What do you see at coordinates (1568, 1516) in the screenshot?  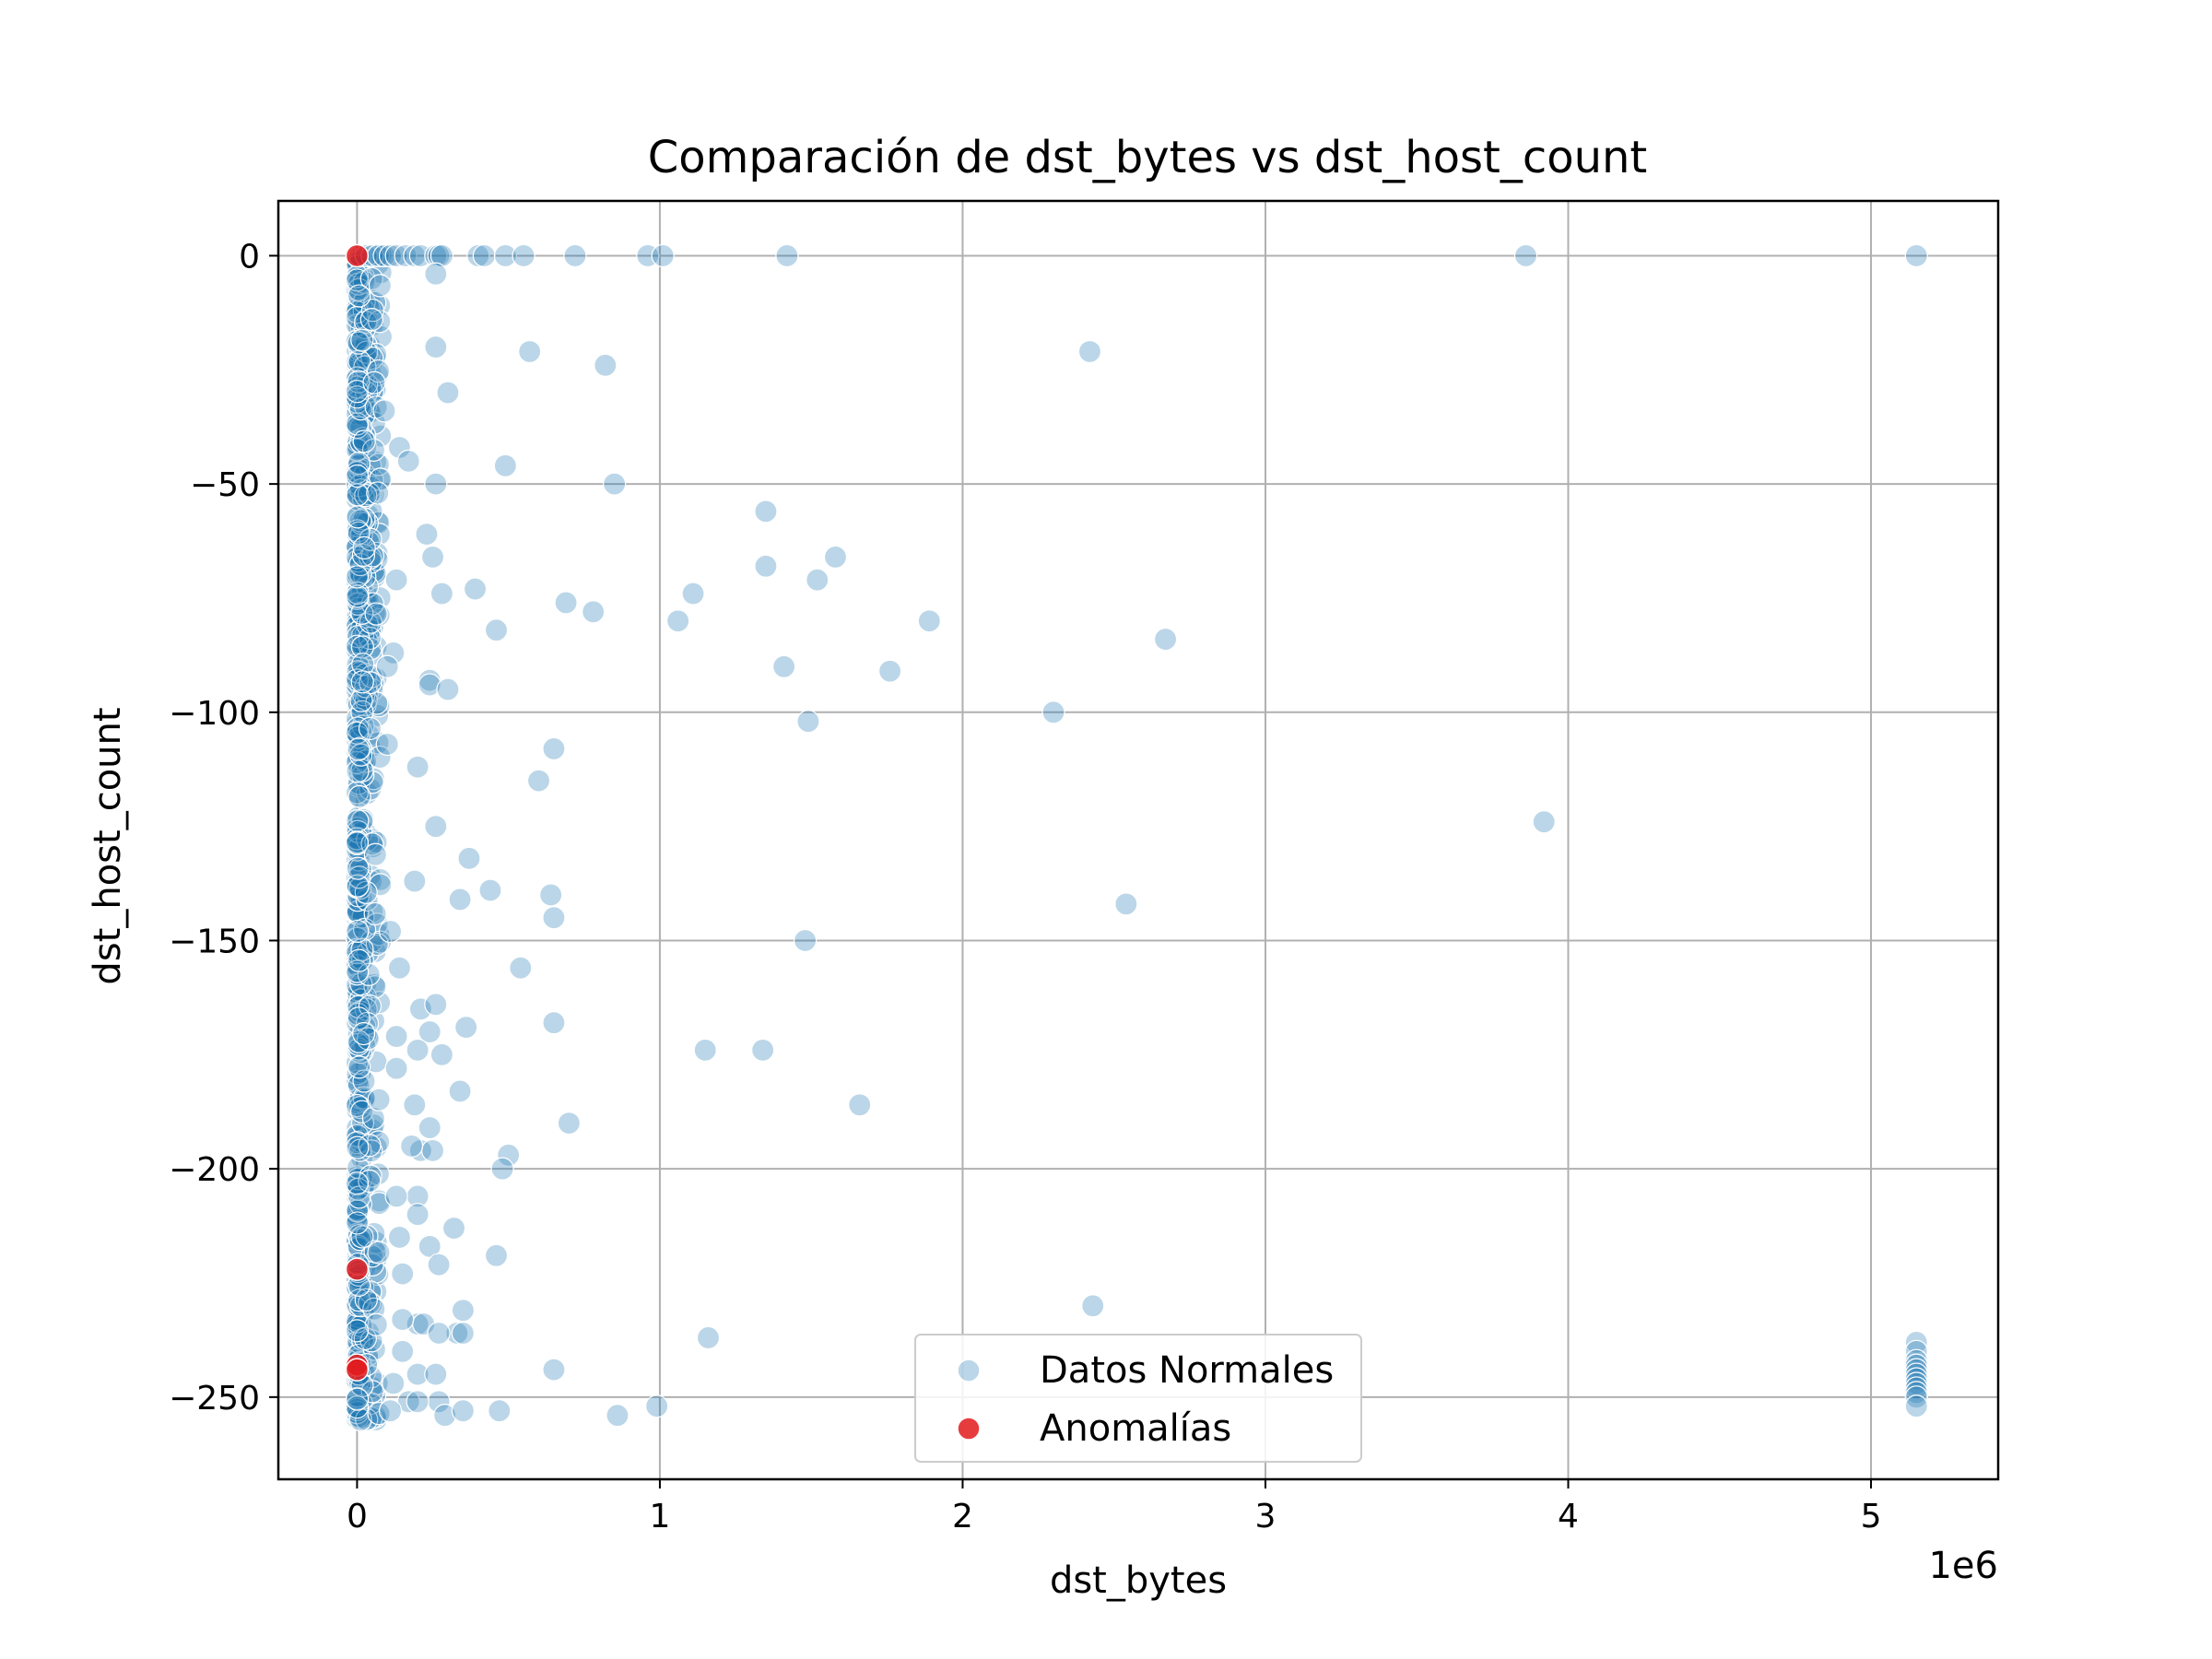 I see `x-tick-label: 4` at bounding box center [1568, 1516].